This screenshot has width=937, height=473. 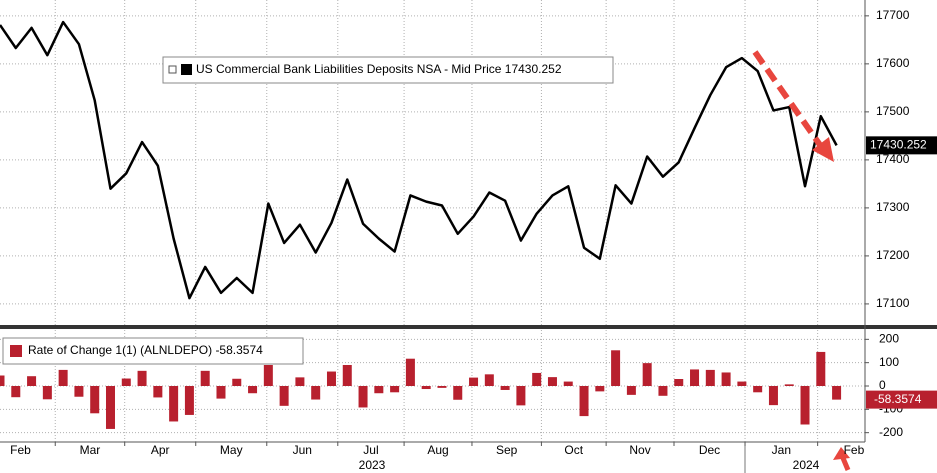 I want to click on legend-value: -58.3574, so click(x=239, y=350).